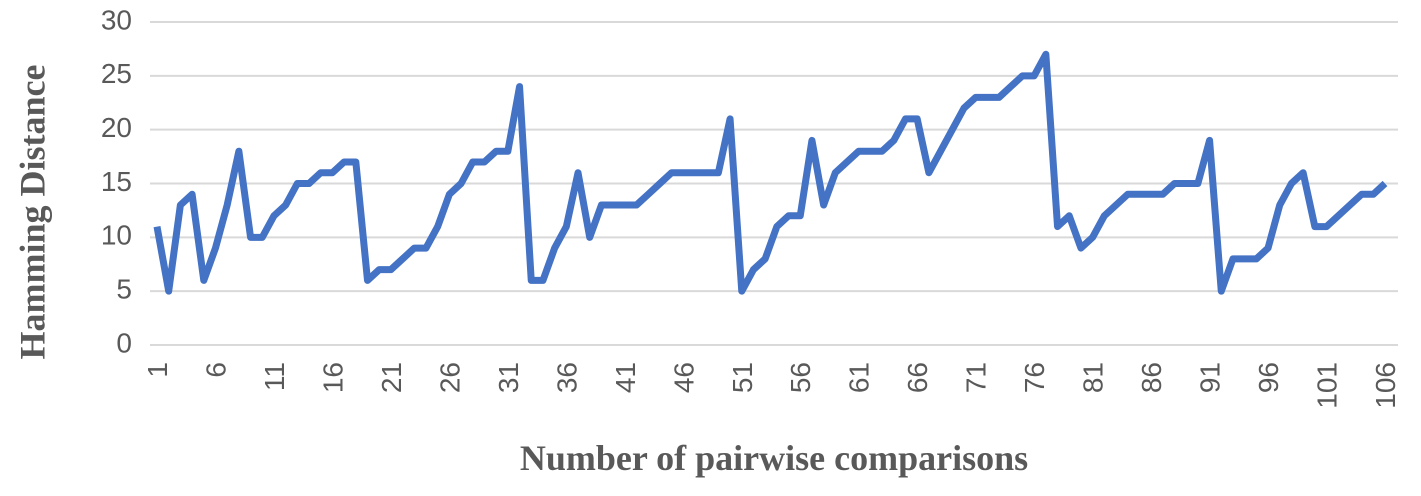 This screenshot has width=1421, height=496. I want to click on x-tick-label: 31, so click(508, 377).